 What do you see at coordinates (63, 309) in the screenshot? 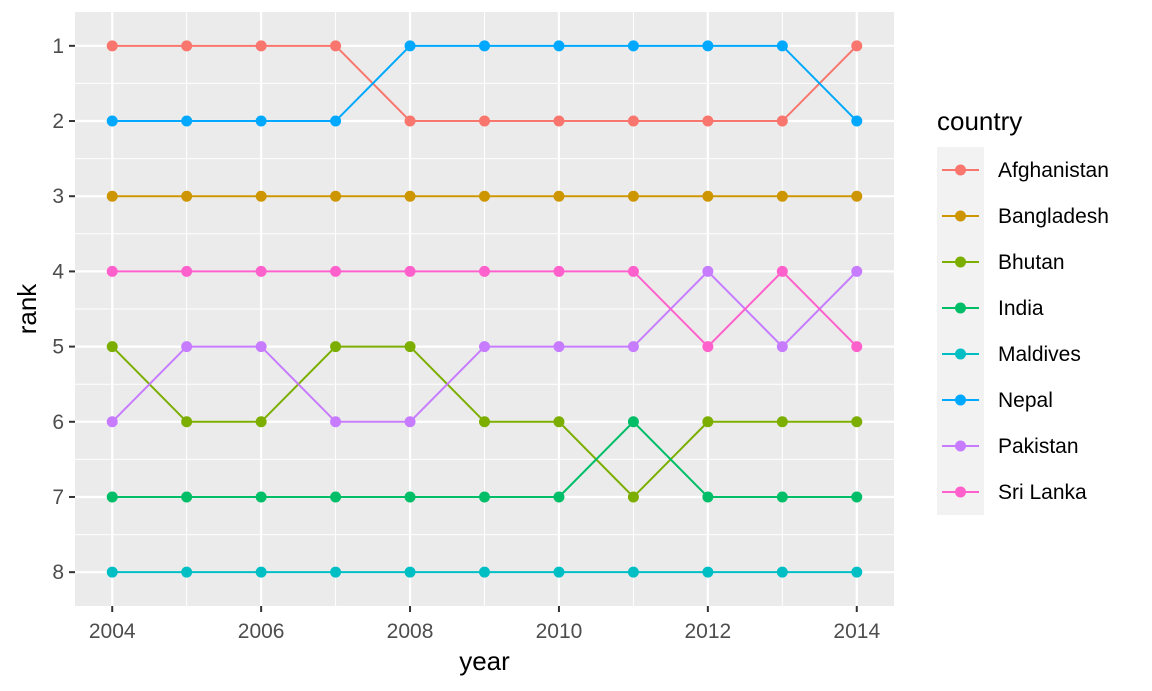
I see `y-axis: 1 2 3 4 5 6 7 8` at bounding box center [63, 309].